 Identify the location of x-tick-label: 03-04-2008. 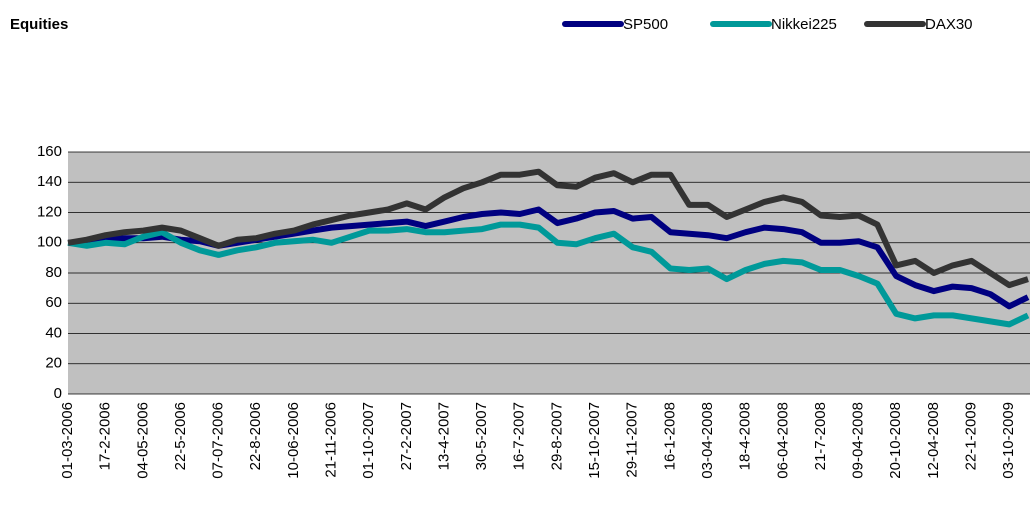
(707, 440).